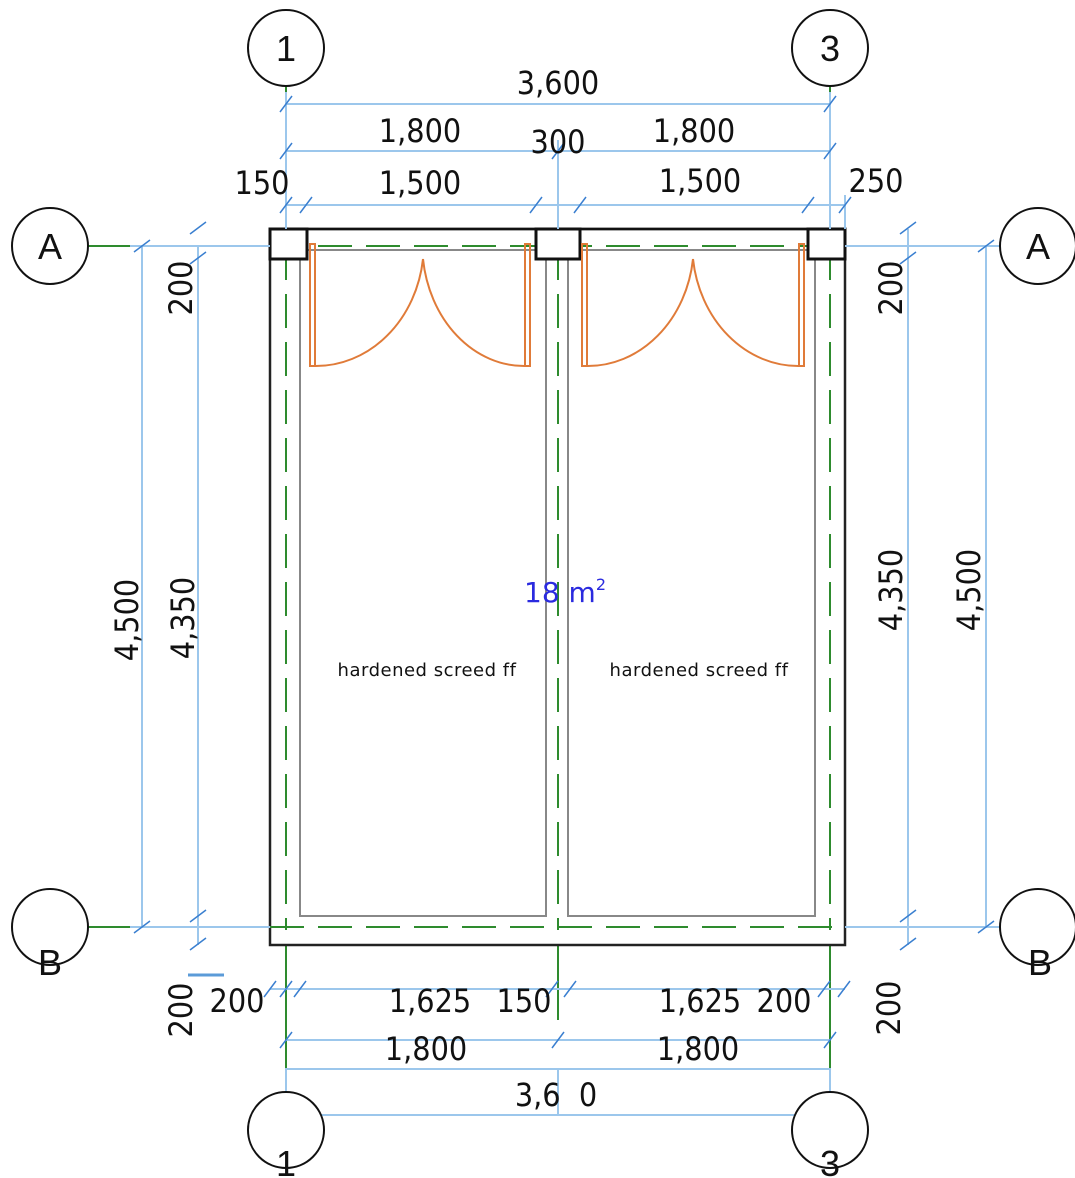 This screenshot has height=1178, width=1075. I want to click on grid-bubble-top-1: 1, so click(286, 48).